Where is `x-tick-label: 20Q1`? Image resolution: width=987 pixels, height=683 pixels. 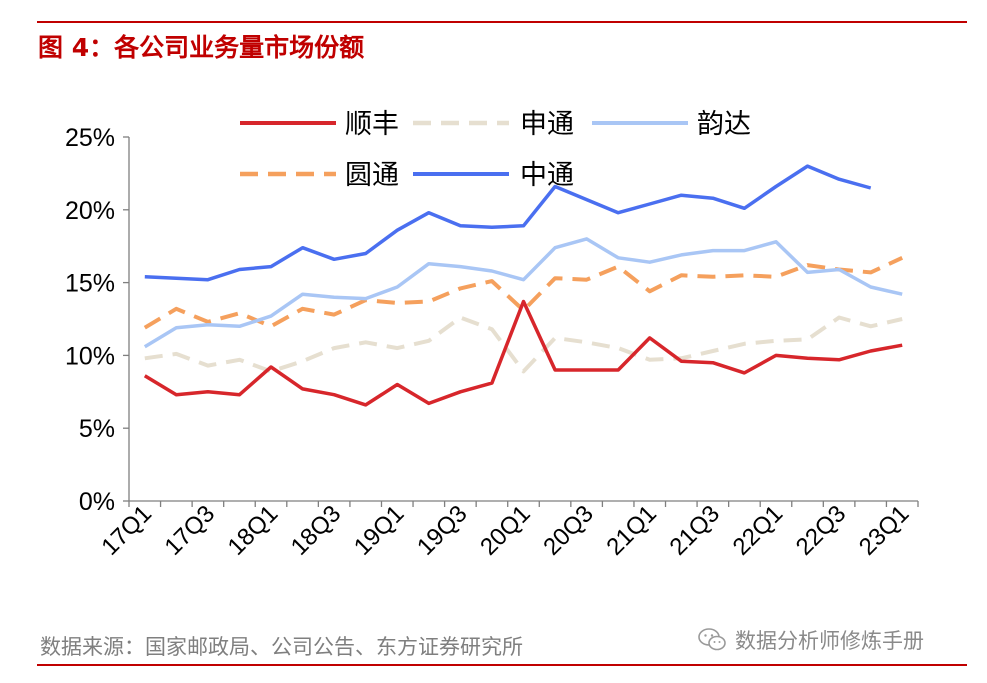
x-tick-label: 20Q1 is located at coordinates (505, 530).